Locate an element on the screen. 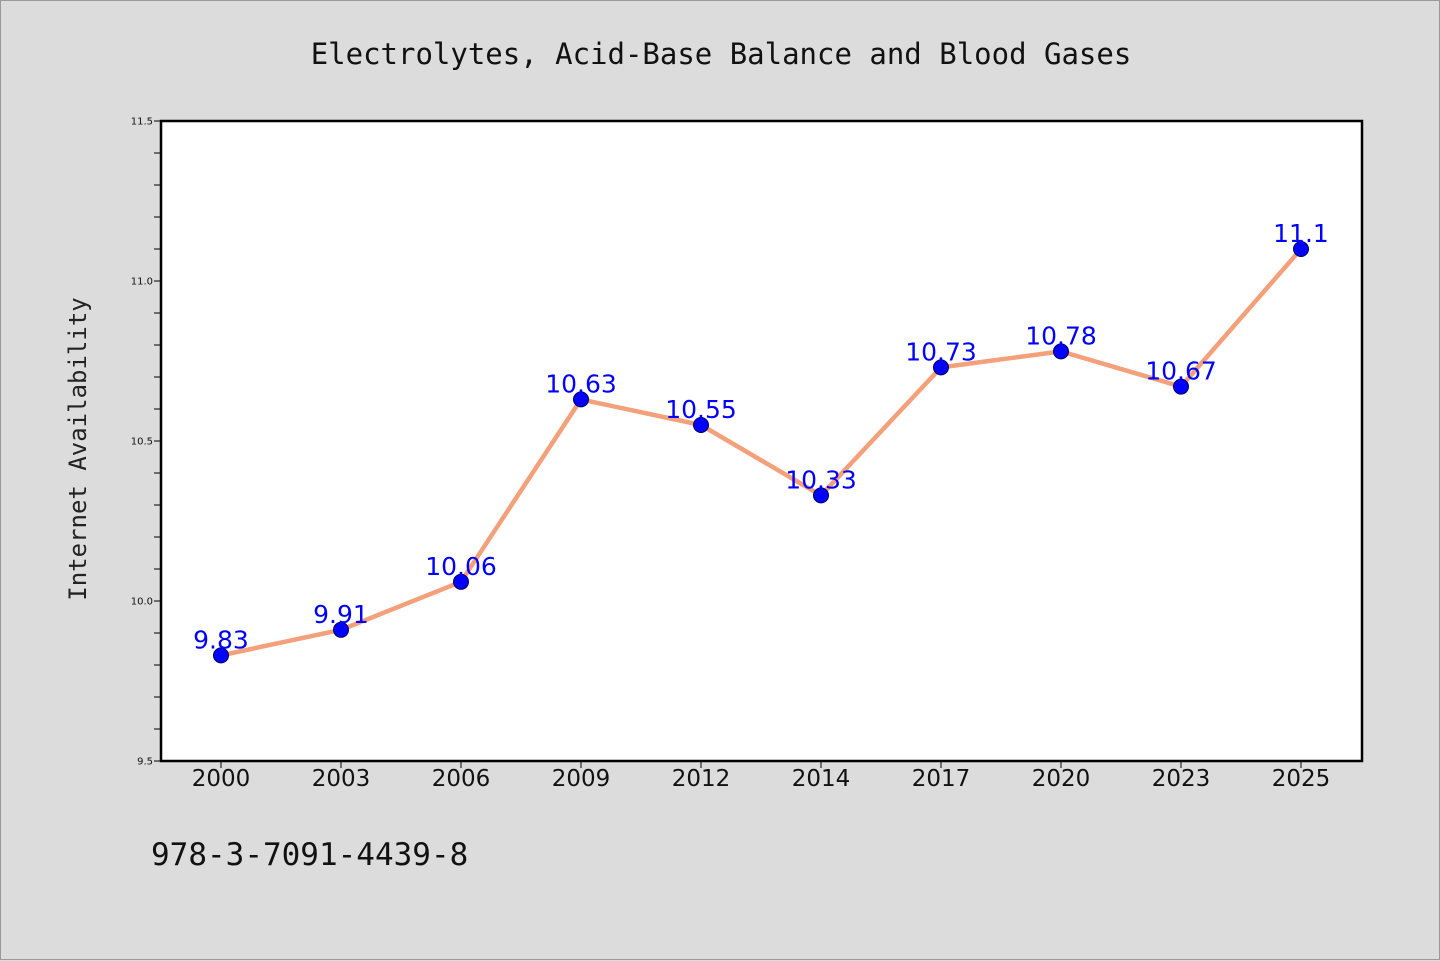 Image resolution: width=1440 pixels, height=961 pixels. data-label: 10.06 is located at coordinates (461, 566).